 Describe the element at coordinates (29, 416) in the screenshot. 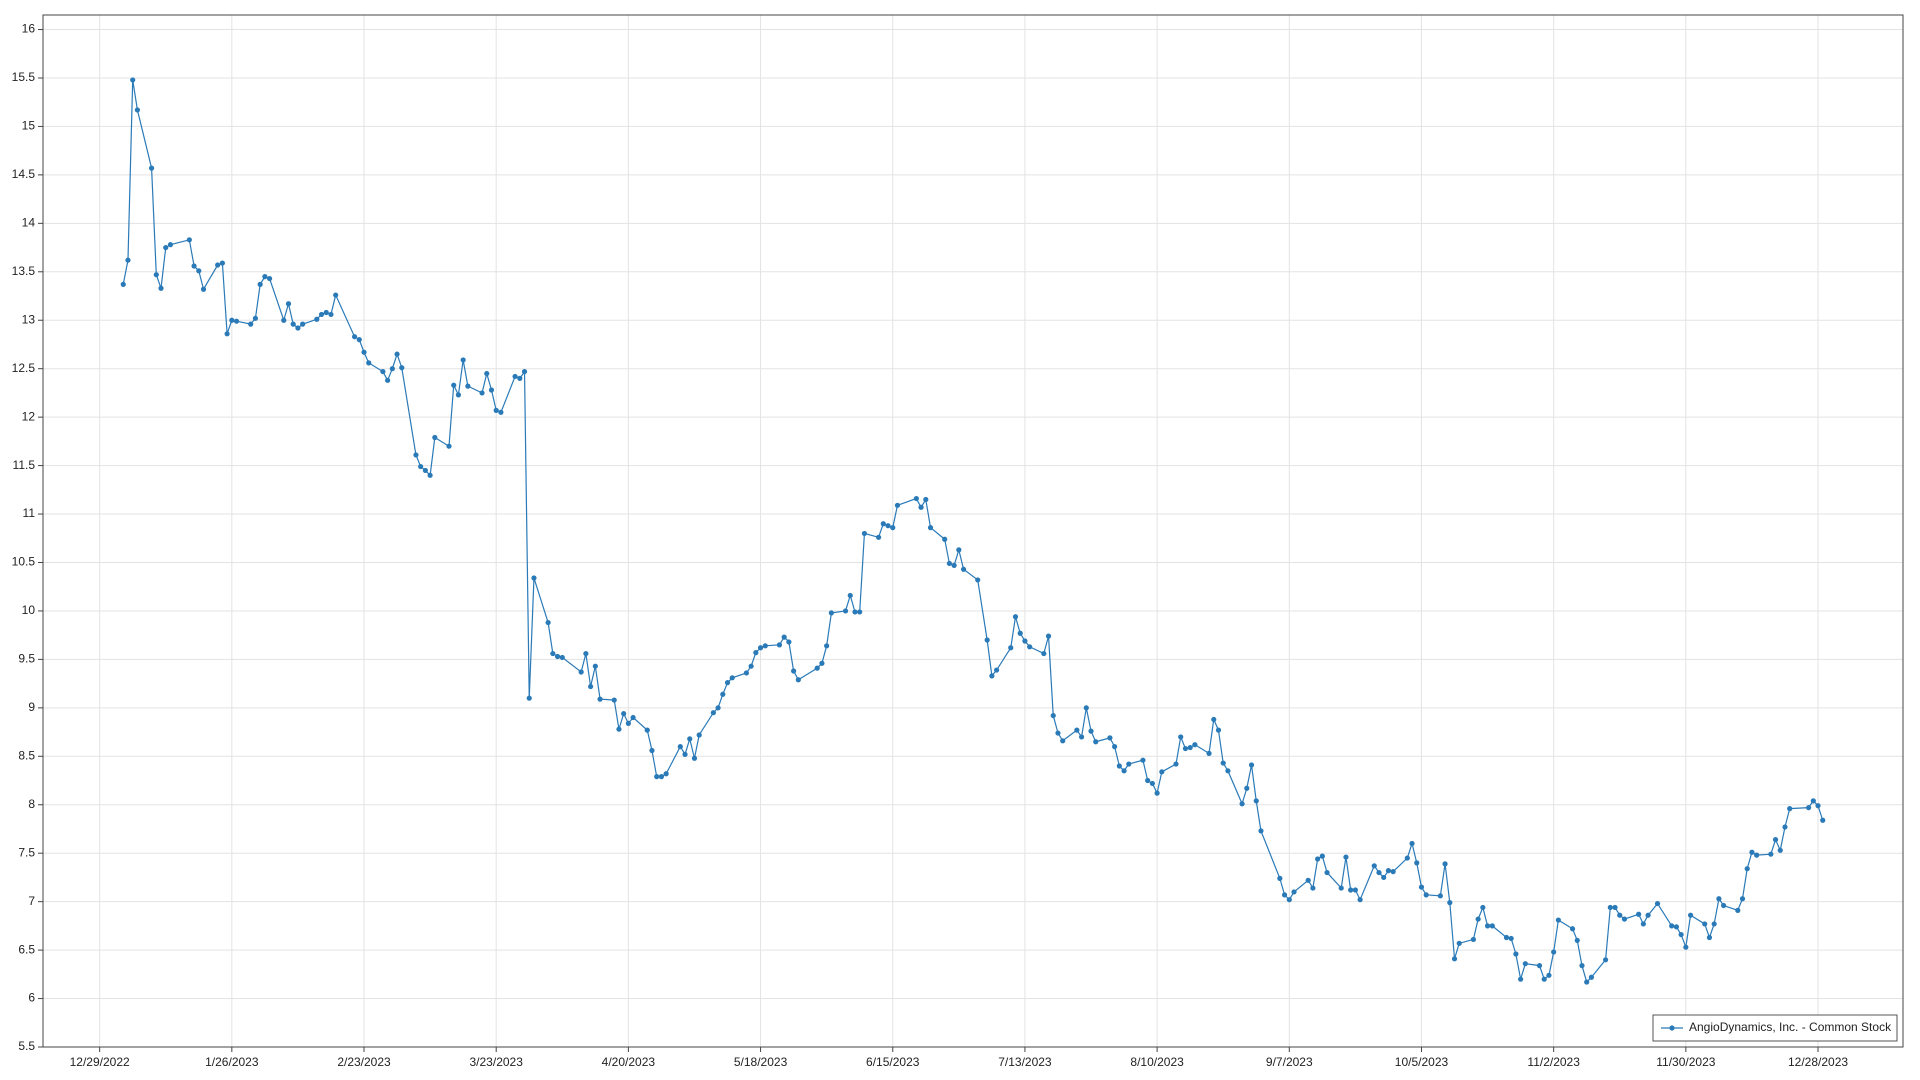

I see `y-tick-label: 12` at that location.